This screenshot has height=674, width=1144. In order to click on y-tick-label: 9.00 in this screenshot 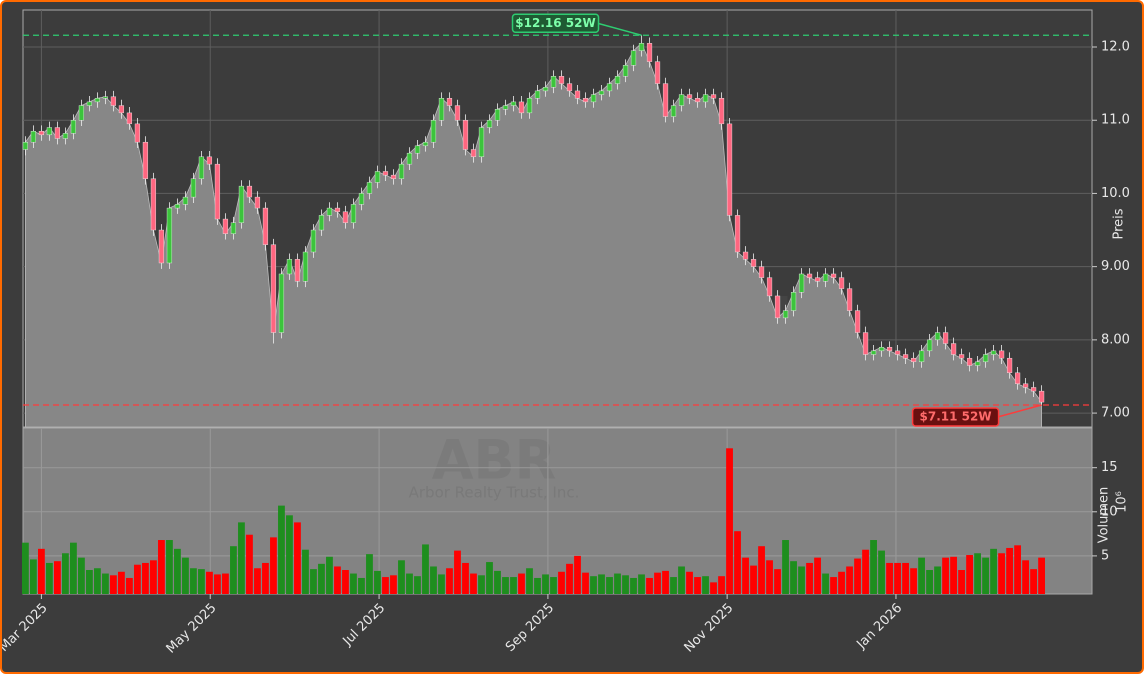, I will do `click(1115, 266)`.